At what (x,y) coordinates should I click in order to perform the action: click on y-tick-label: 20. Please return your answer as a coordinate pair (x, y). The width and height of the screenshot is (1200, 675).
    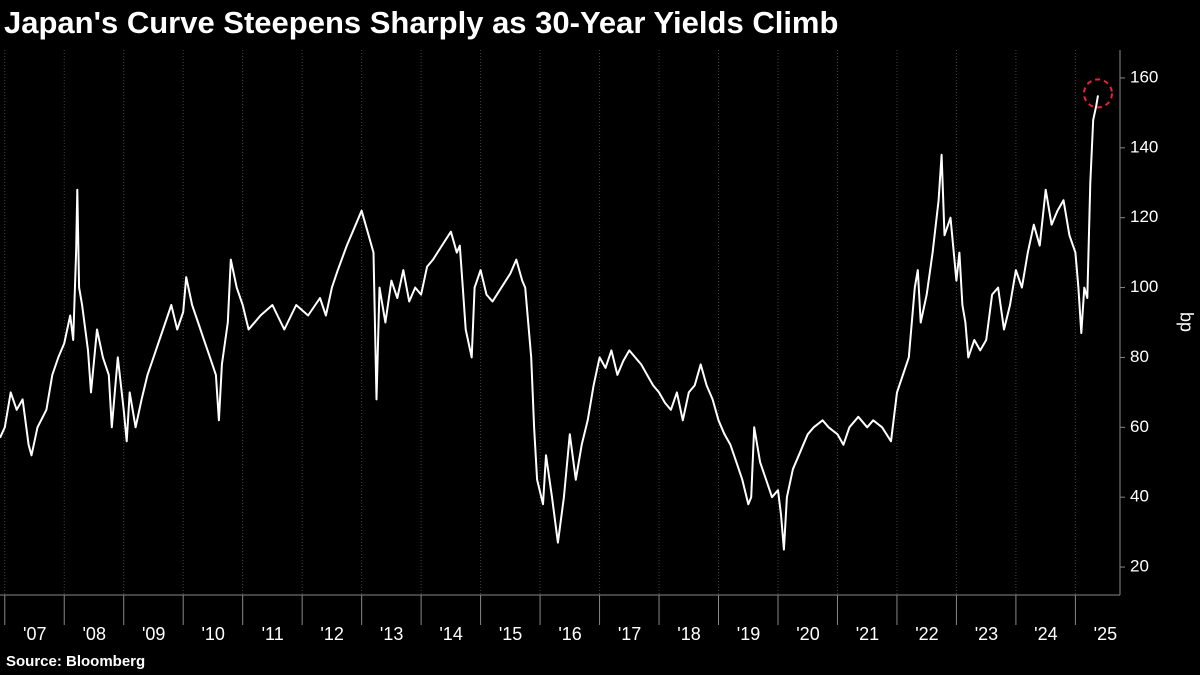
    Looking at the image, I should click on (1139, 566).